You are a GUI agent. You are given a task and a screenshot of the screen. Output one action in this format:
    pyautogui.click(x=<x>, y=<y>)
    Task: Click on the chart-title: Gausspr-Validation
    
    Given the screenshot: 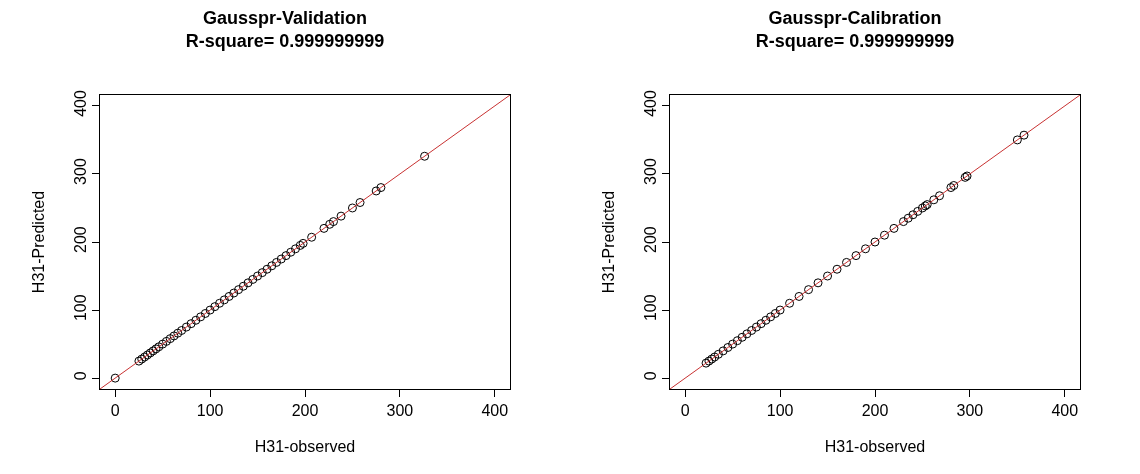 What is the action you would take?
    pyautogui.click(x=285, y=17)
    